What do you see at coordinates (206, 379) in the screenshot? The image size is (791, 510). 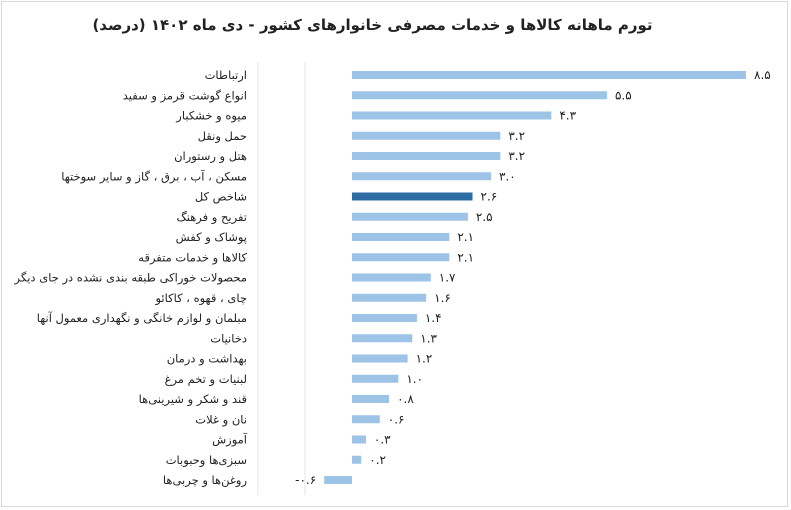 I see `category-label: لبنیات و تخم مرغ` at bounding box center [206, 379].